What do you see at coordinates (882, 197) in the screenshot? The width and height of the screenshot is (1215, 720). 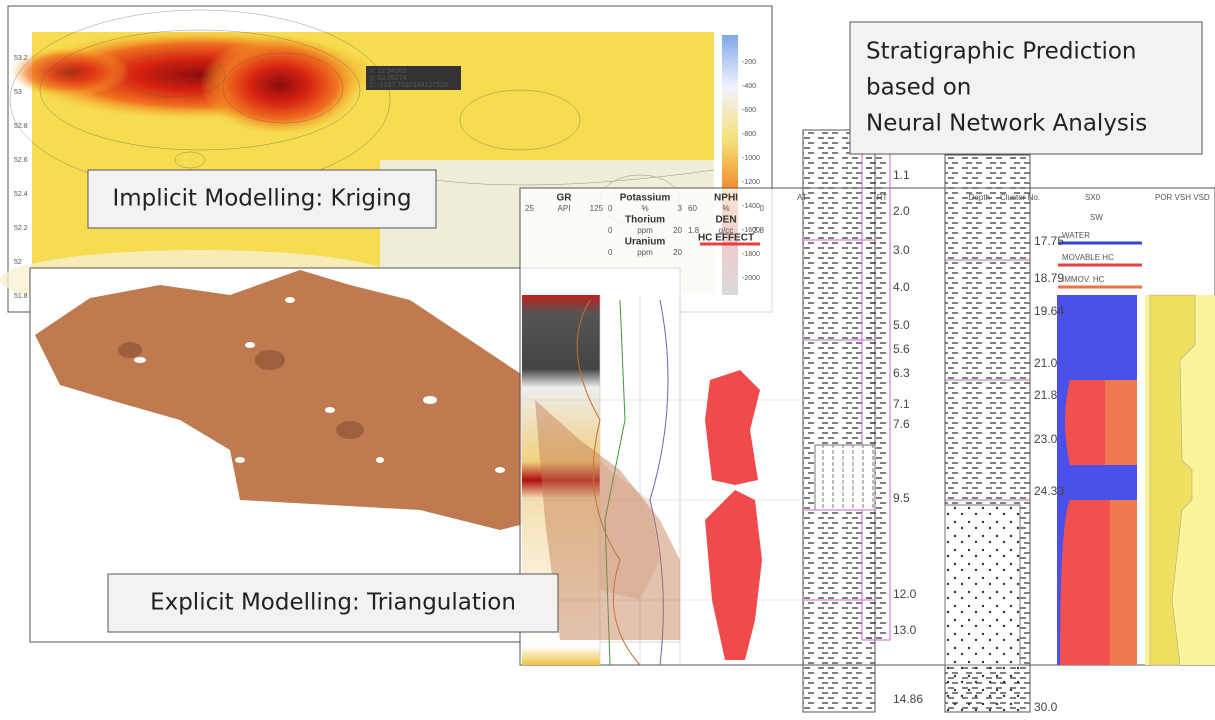 I see `log-header: RT` at bounding box center [882, 197].